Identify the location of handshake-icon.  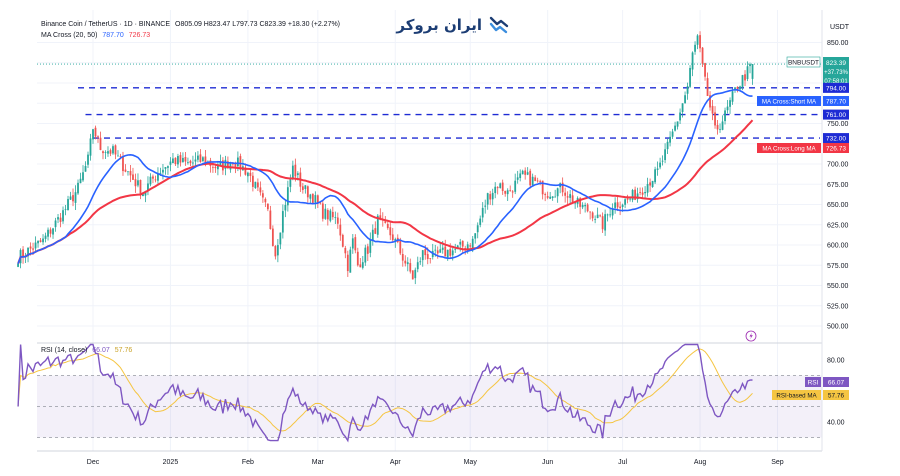
(499, 25).